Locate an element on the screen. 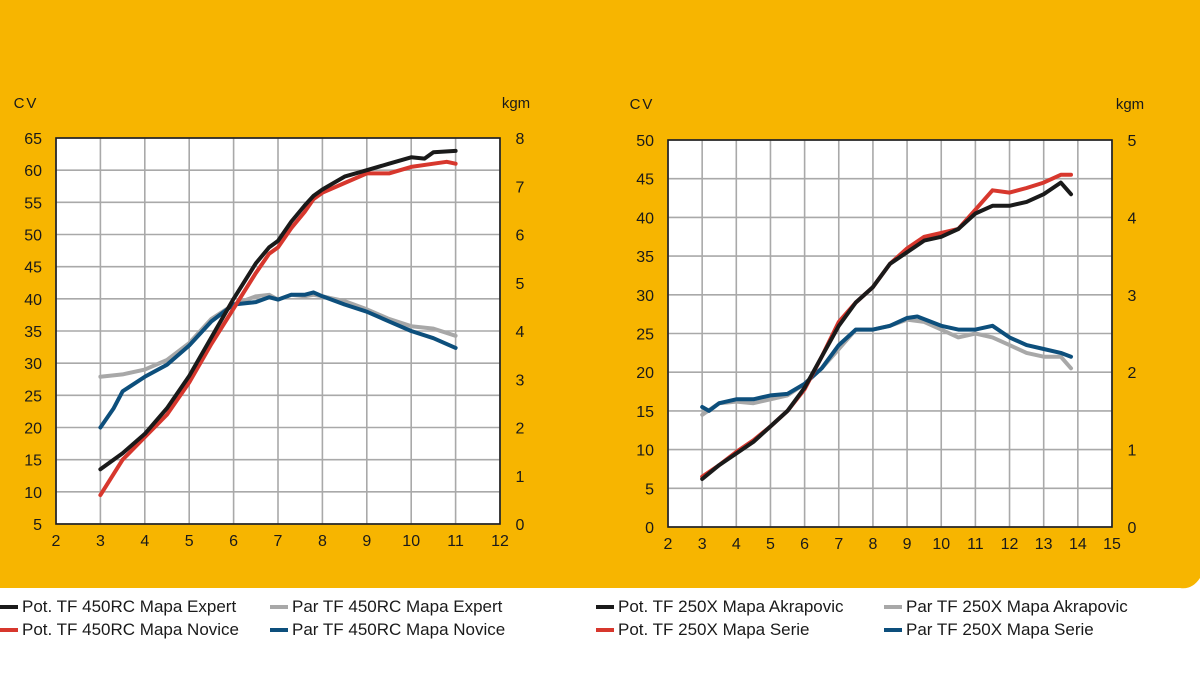  legend-item: Par TF 450RC Mapa Novice is located at coordinates (387, 630).